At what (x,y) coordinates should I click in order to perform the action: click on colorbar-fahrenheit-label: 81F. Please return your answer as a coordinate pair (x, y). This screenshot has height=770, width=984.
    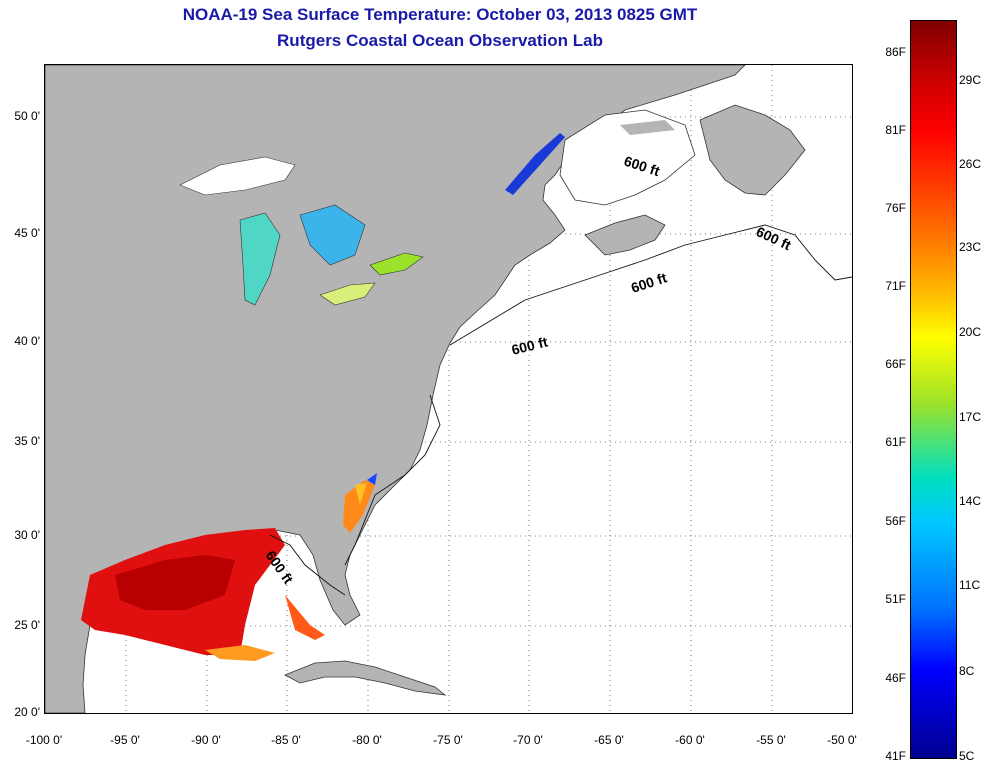
    Looking at the image, I should click on (895, 130).